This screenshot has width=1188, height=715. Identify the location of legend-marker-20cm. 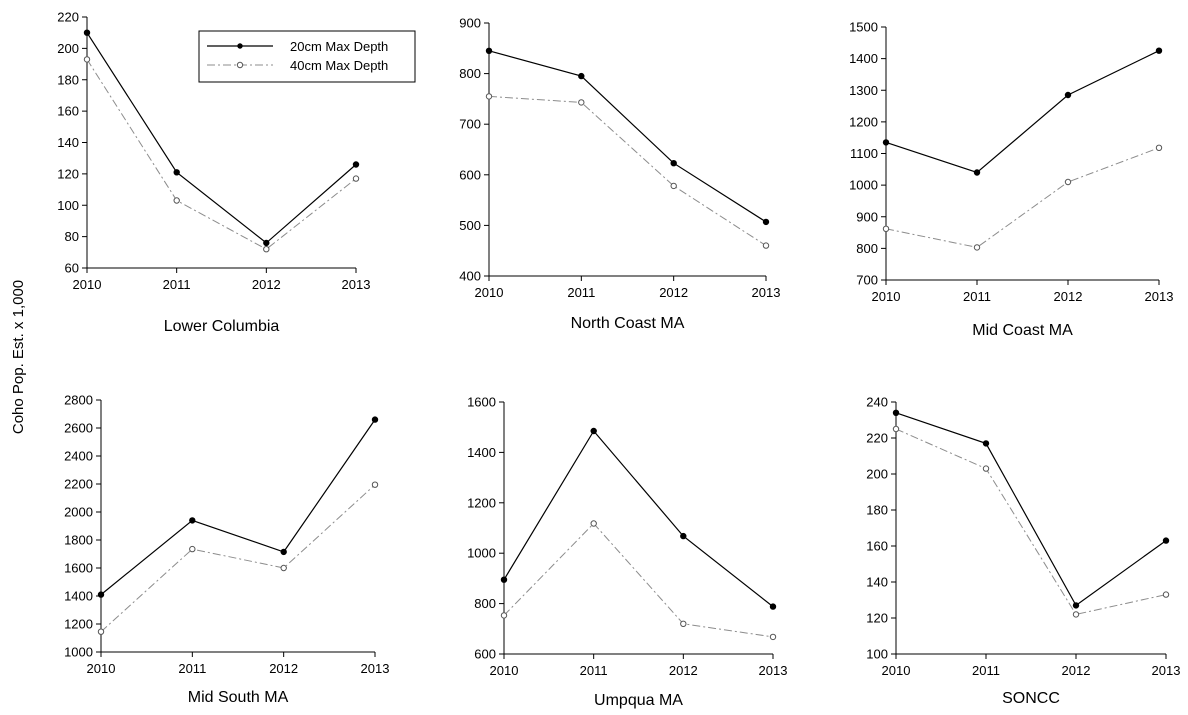
(240, 46).